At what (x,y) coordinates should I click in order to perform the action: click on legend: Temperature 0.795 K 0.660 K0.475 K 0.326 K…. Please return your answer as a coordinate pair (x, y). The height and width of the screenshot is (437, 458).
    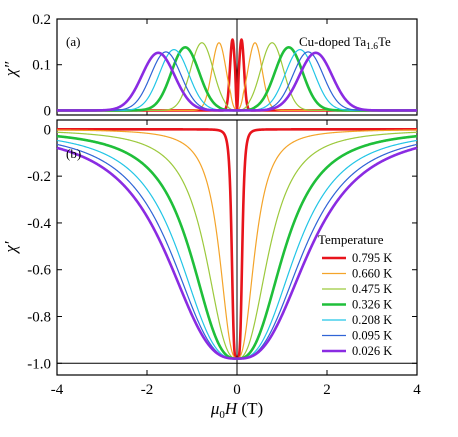
    Looking at the image, I should click on (355, 295).